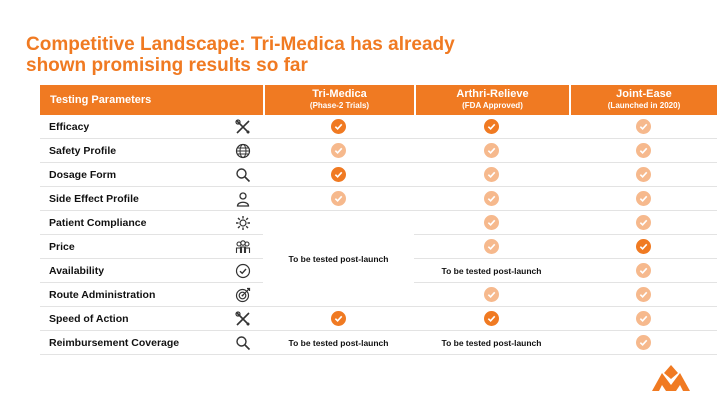 The width and height of the screenshot is (720, 405). What do you see at coordinates (131, 247) in the screenshot?
I see `param-price: Price` at bounding box center [131, 247].